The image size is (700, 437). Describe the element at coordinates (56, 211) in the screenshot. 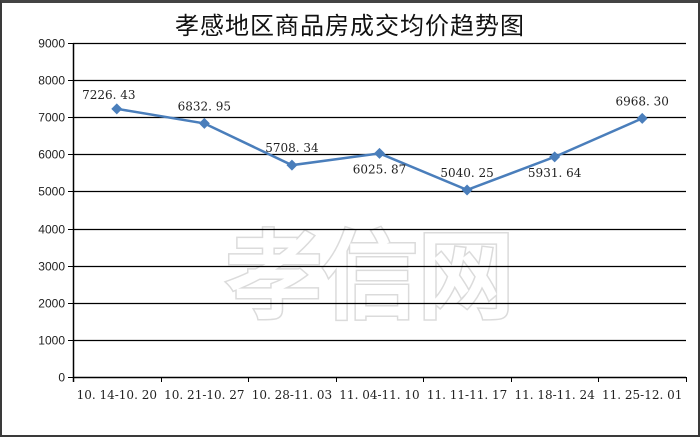

I see `y-axis: 0 1000 2000 3000 4000 5000 6000 7000 8000 9000` at that location.